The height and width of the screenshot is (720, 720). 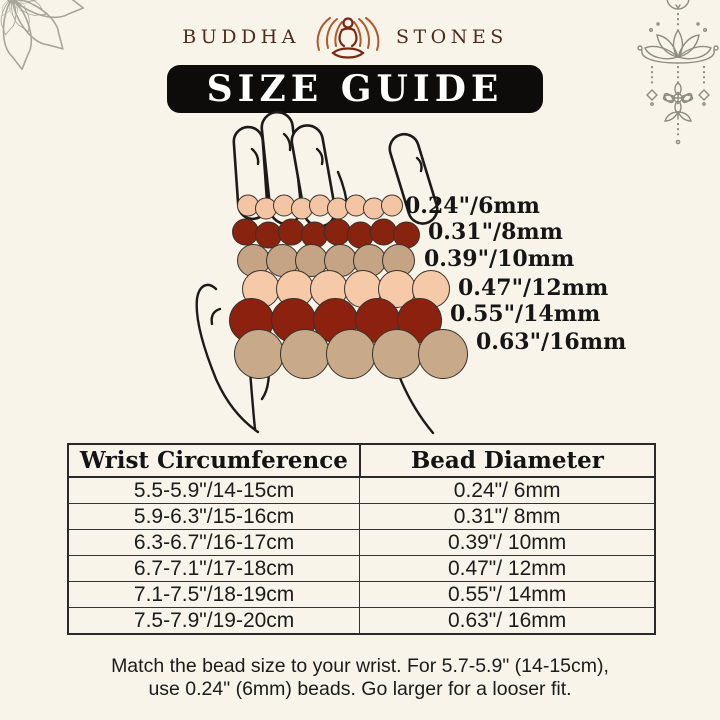 I want to click on brand-word-stones: STONES, so click(x=451, y=37).